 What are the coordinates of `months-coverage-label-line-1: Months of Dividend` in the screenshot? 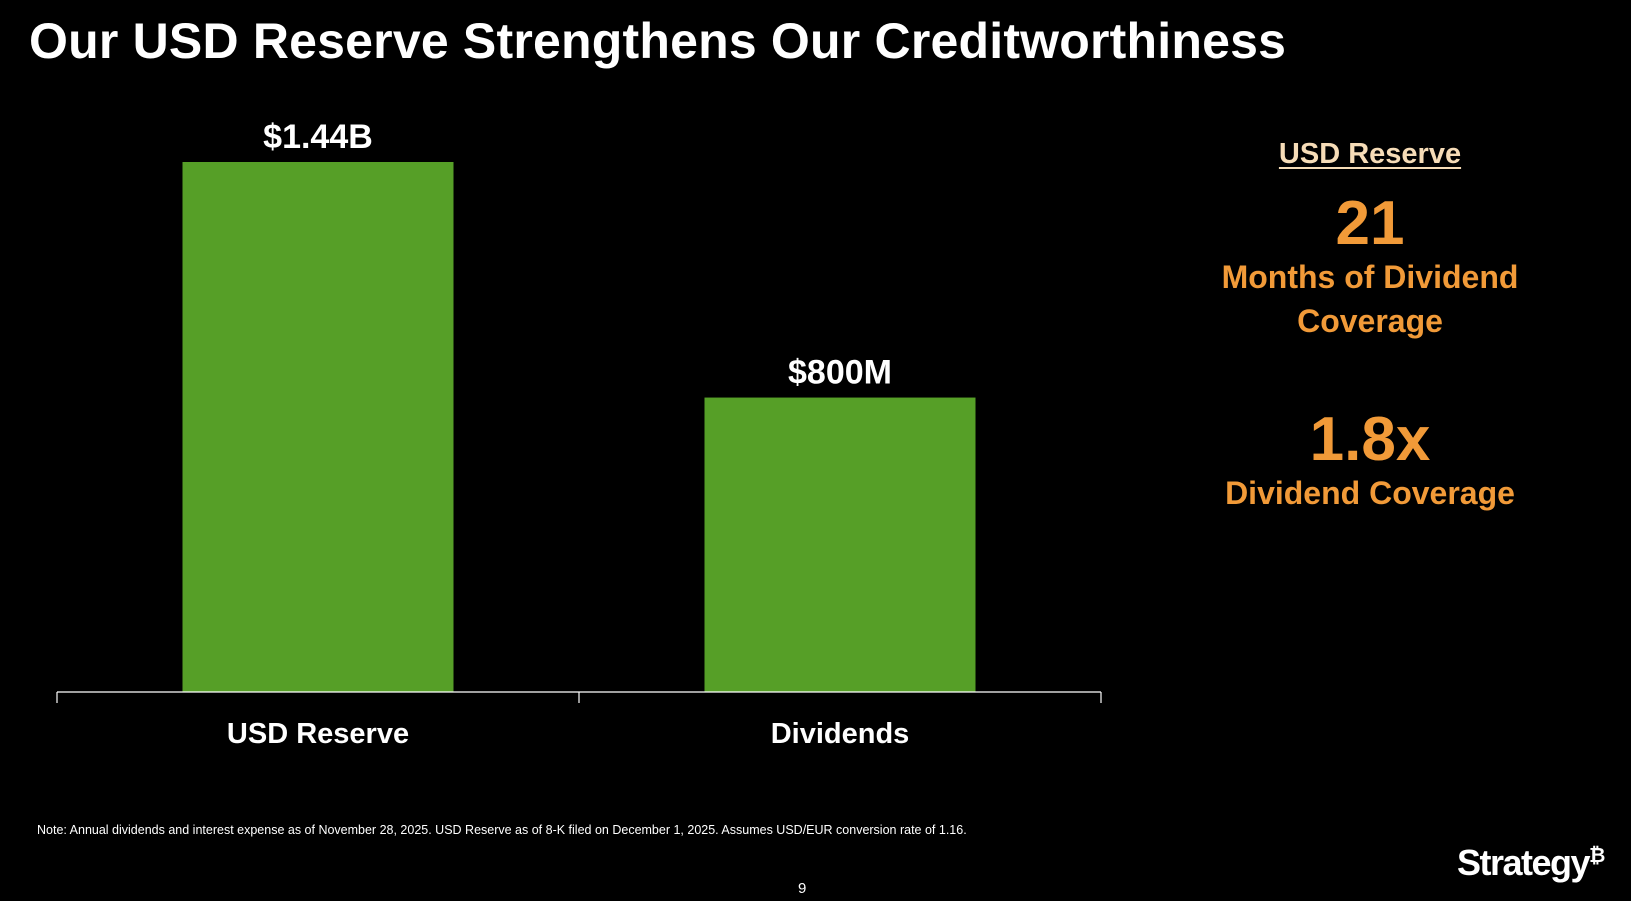 It's located at (1370, 277).